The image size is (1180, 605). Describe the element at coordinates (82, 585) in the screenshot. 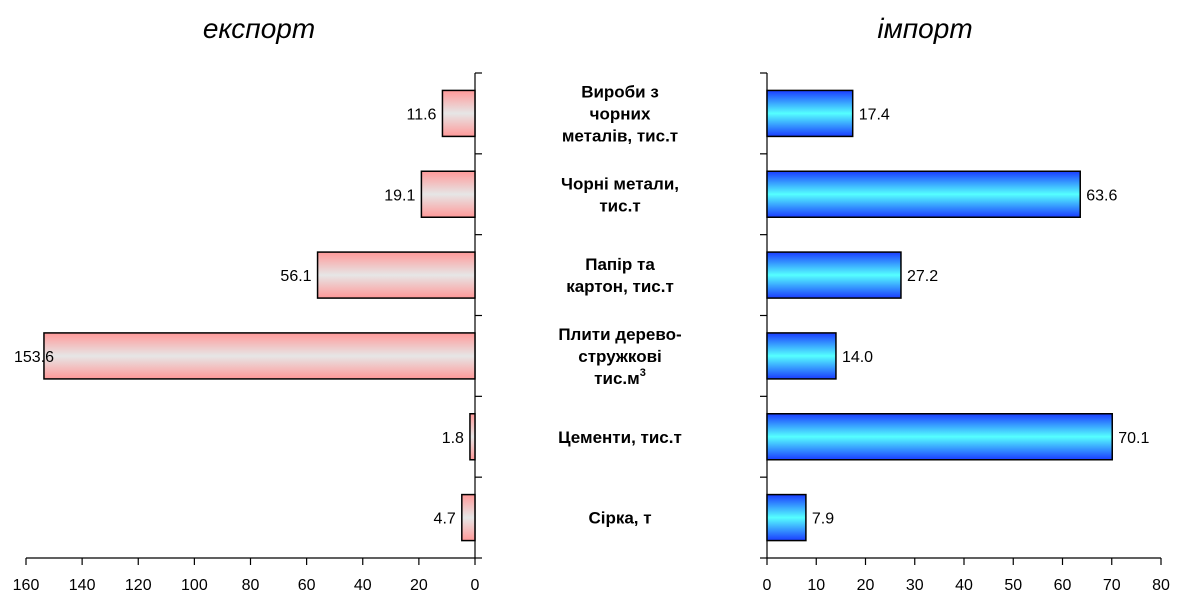

I see `export-tick-label: 140` at that location.